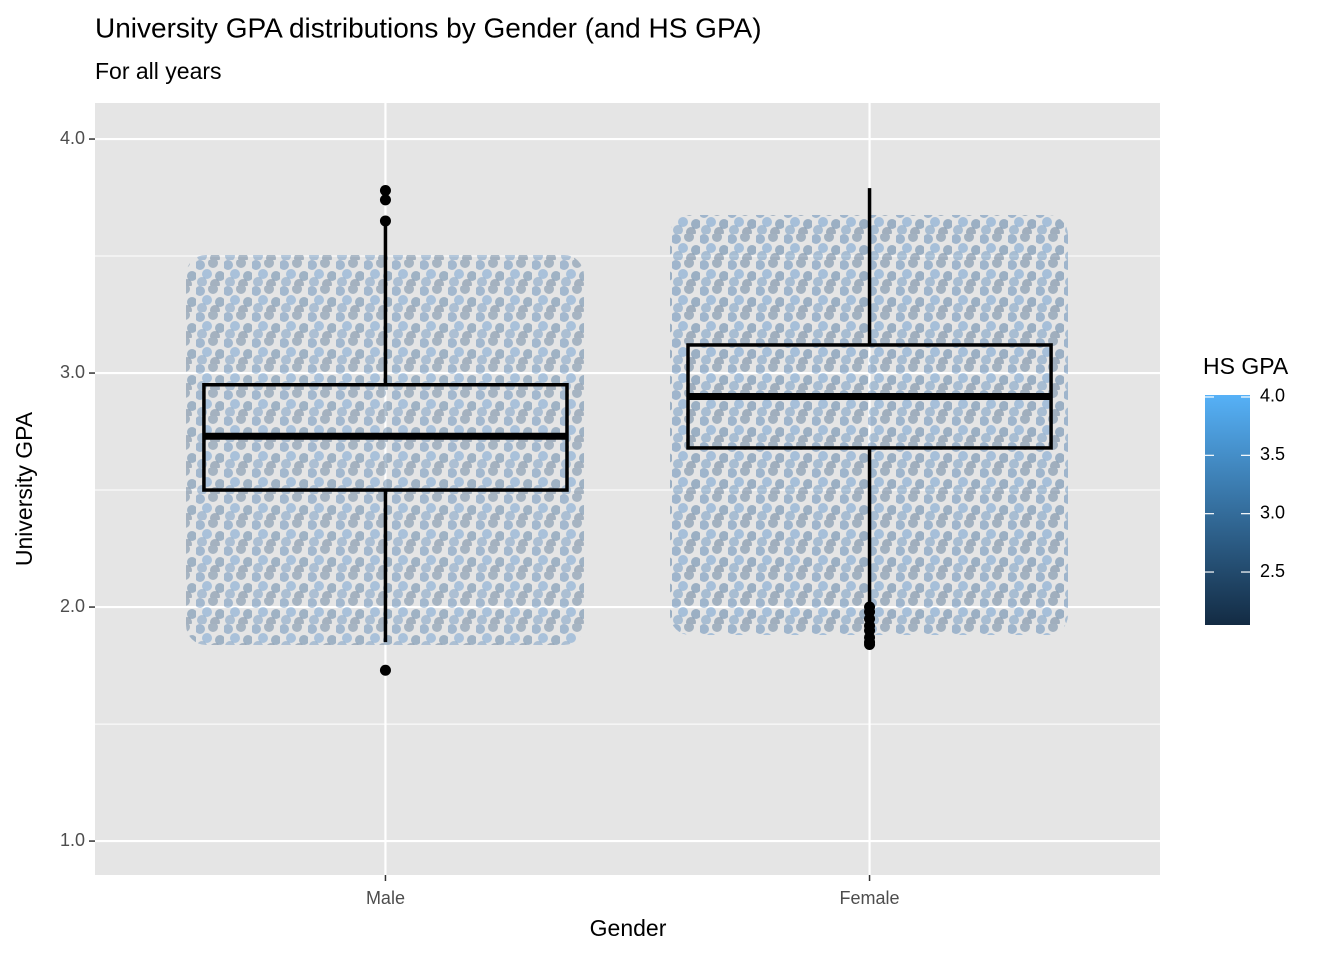  Describe the element at coordinates (1272, 454) in the screenshot. I see `colorbar-tick-label: 3.5` at that location.